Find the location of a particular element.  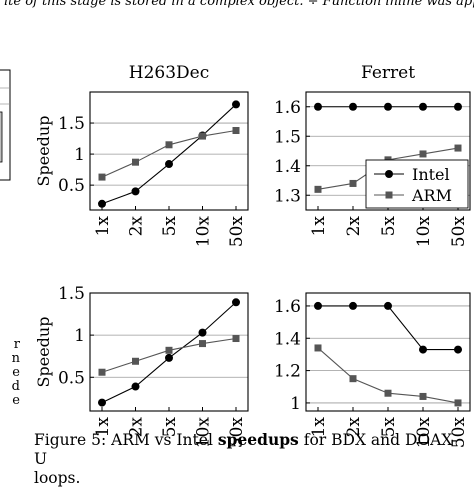

margin-letter: e is located at coordinates (16, 400).